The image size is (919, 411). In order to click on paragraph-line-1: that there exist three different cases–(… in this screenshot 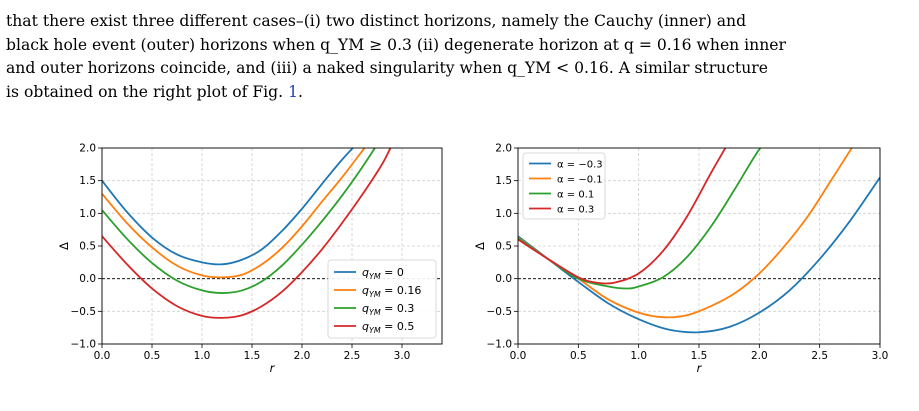, I will do `click(376, 21)`.